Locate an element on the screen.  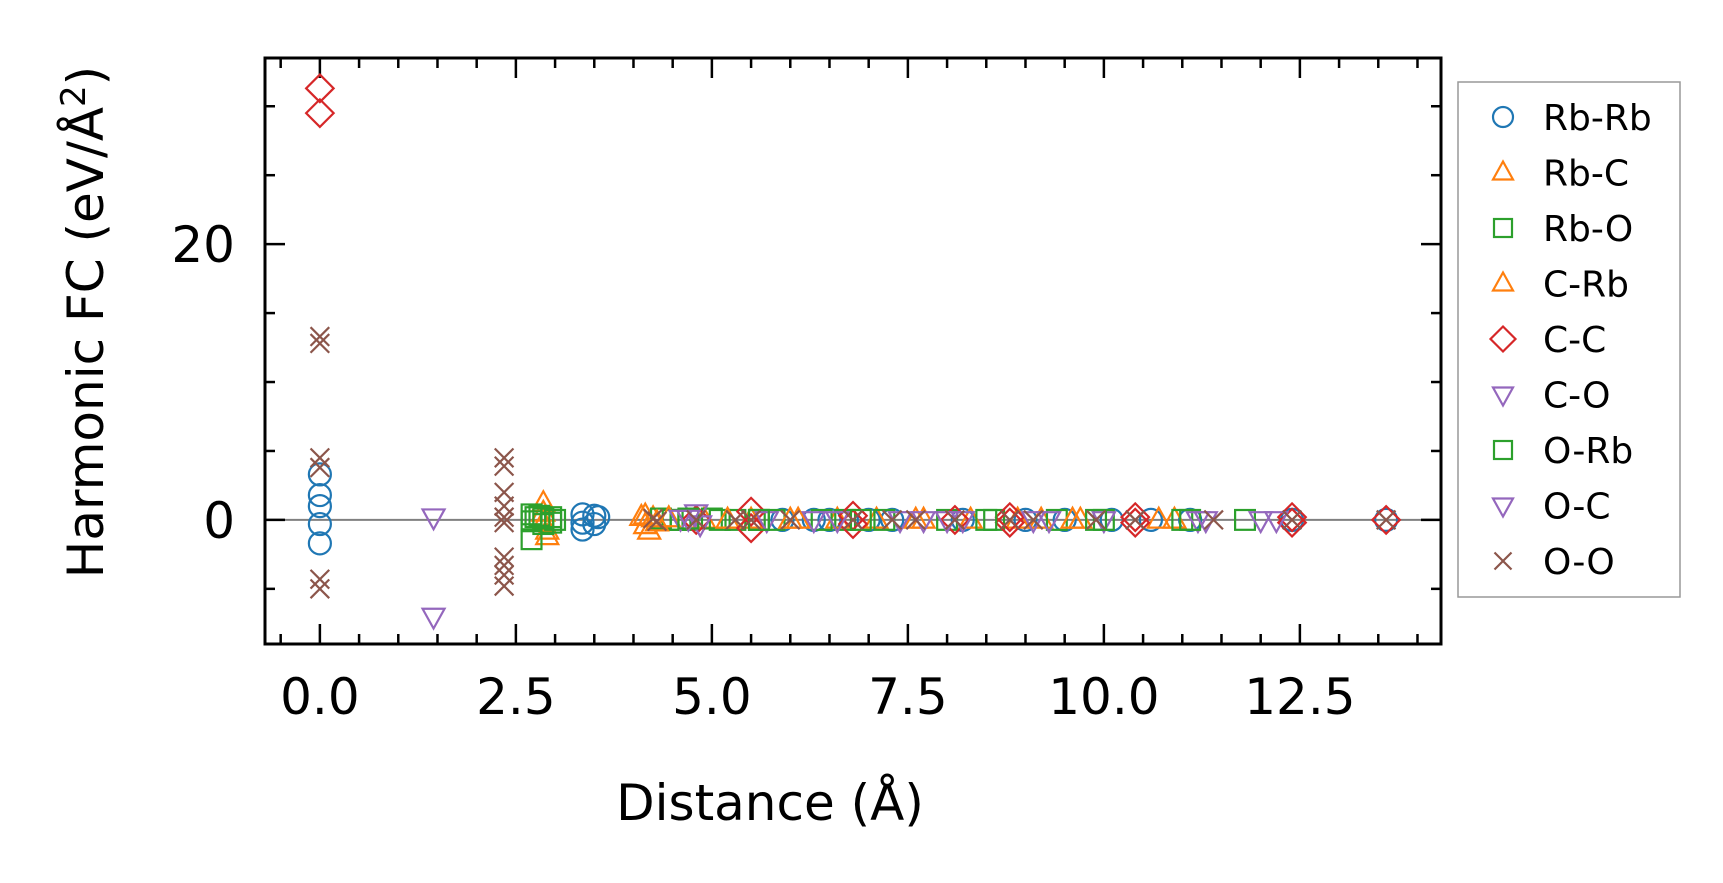
legend-item-rb-rb: Rb-Rb is located at coordinates (1571, 118).